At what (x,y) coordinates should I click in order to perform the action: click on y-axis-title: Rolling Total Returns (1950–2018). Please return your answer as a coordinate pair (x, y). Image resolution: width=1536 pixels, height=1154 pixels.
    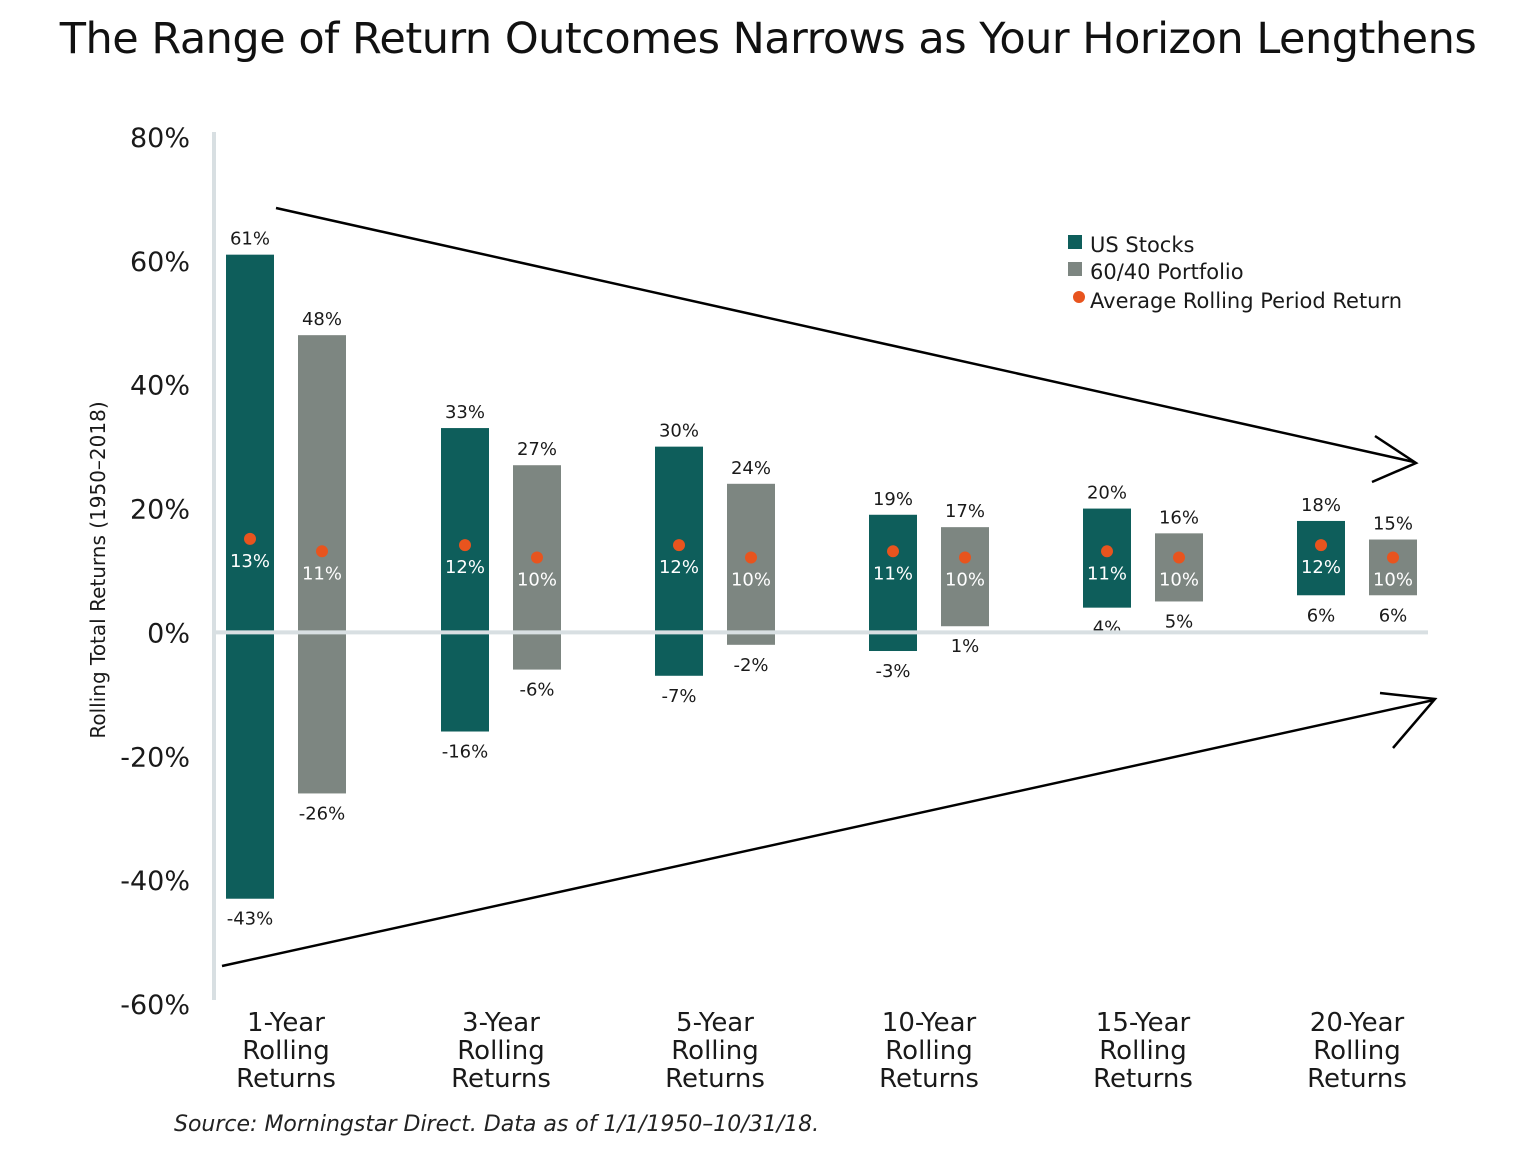
    Looking at the image, I should click on (98, 569).